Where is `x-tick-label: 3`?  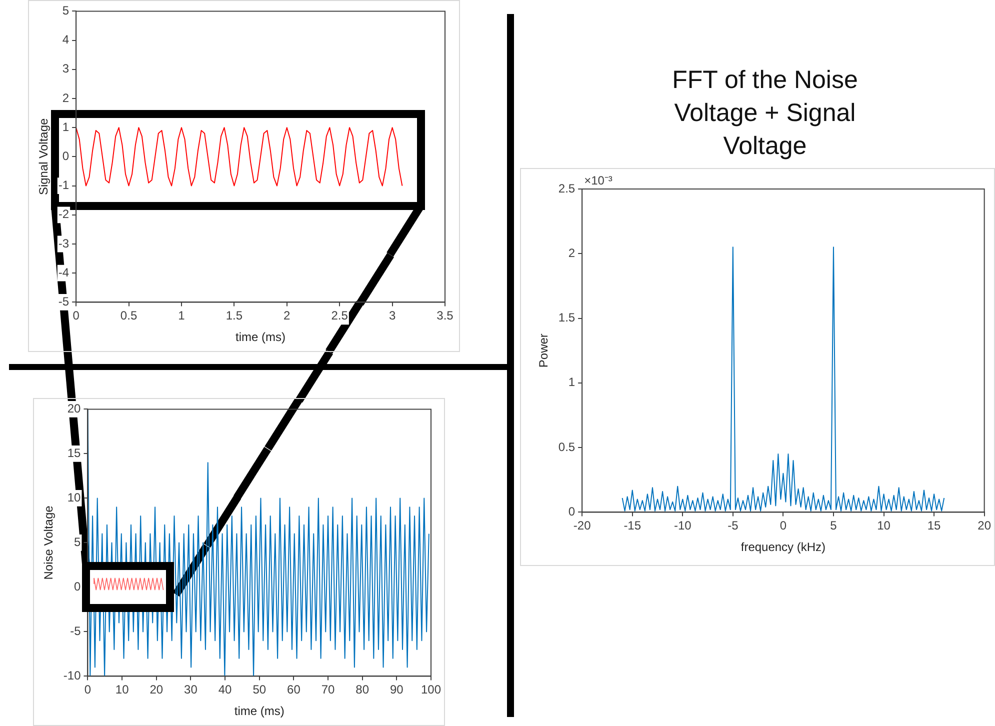
x-tick-label: 3 is located at coordinates (392, 315).